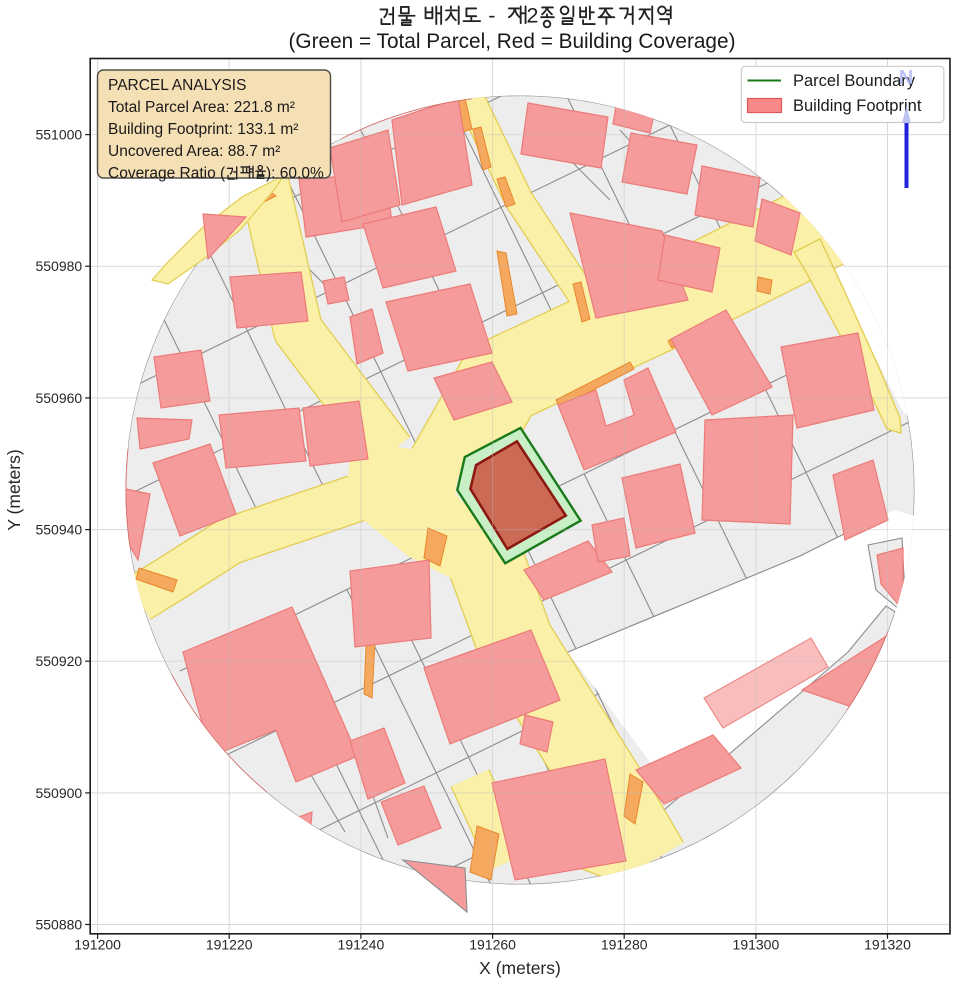  Describe the element at coordinates (361, 945) in the screenshot. I see `svg-text: 191240` at that location.